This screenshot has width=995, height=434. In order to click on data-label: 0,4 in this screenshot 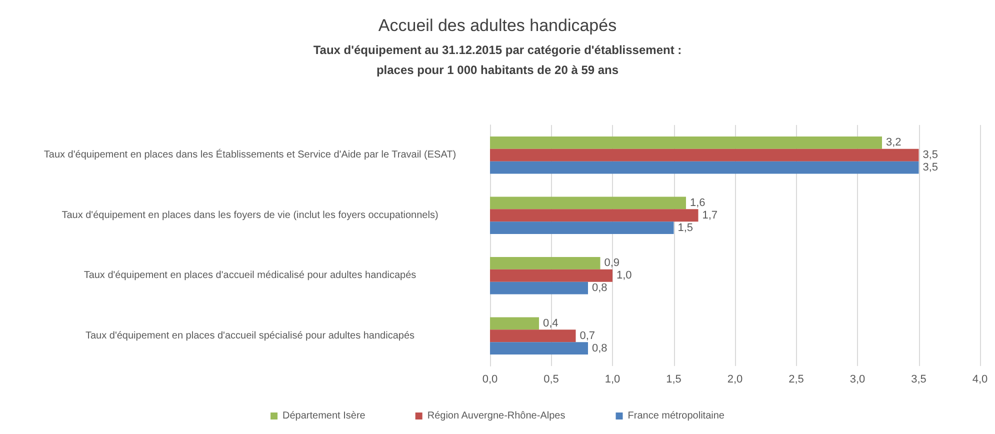, I will do `click(550, 323)`.